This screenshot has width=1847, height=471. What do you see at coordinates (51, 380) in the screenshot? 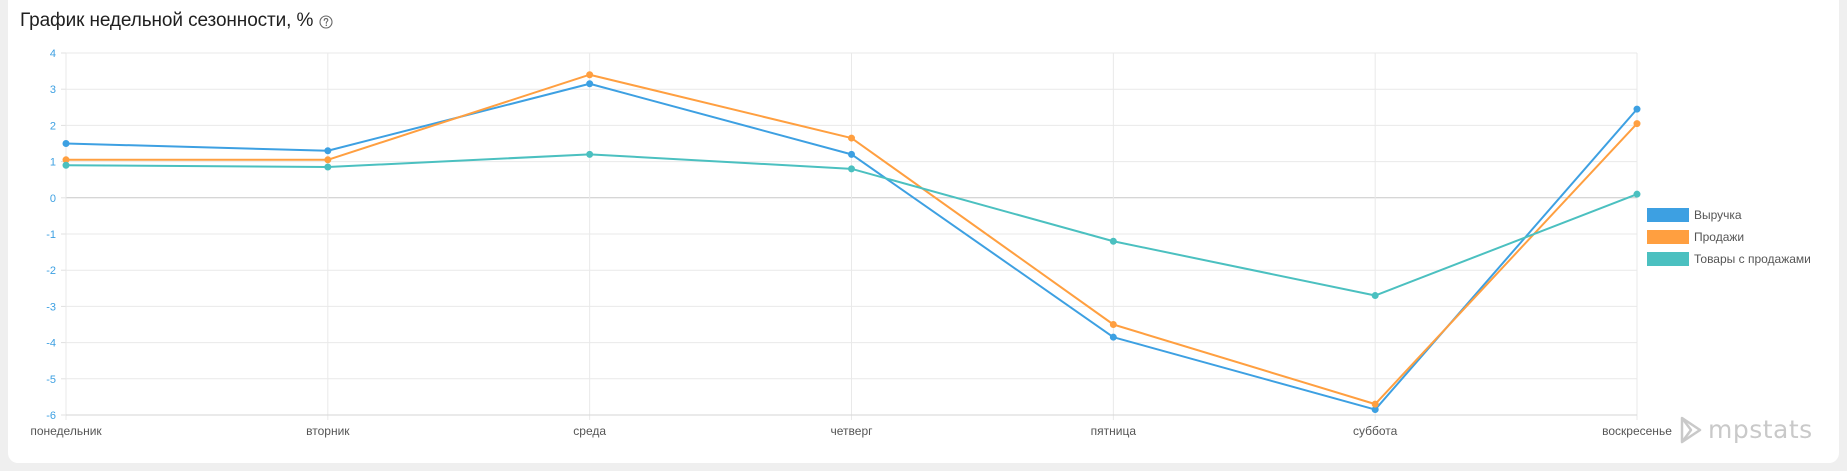
I see `y-tick-label: -5` at bounding box center [51, 380].